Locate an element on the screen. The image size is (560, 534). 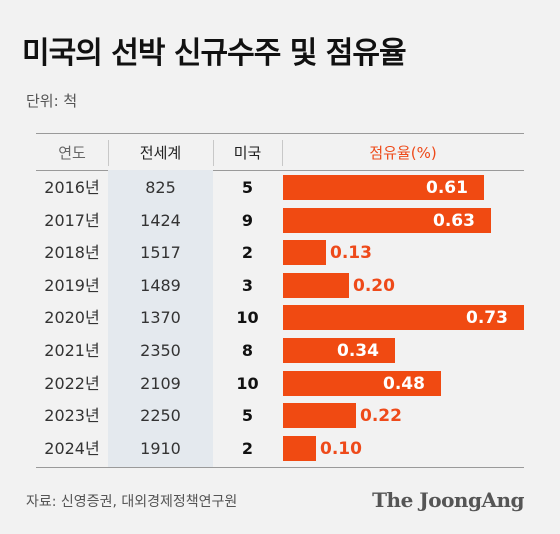
row-year: 2016년 is located at coordinates (72, 187).